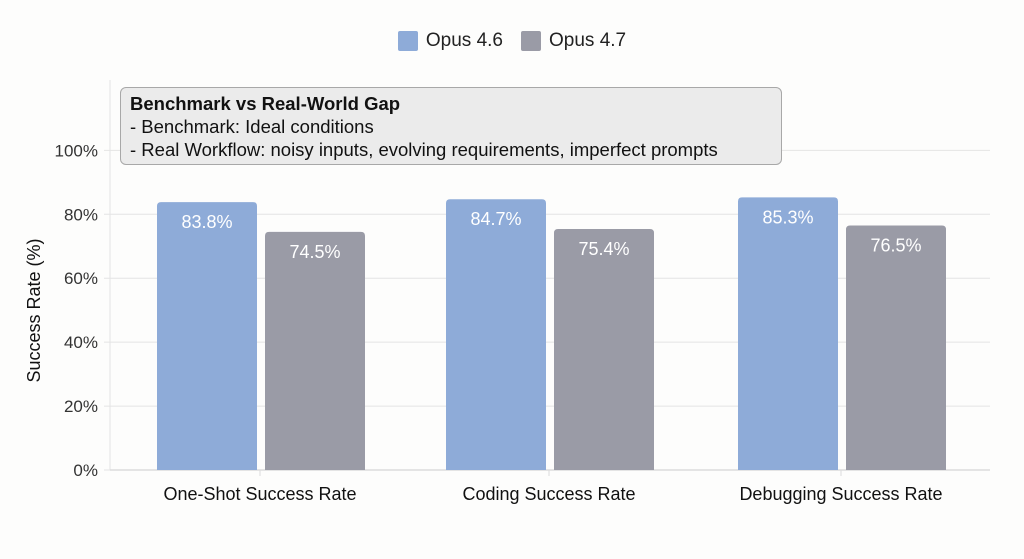  Describe the element at coordinates (840, 494) in the screenshot. I see `x-tick-label: Debugging Success Rate` at that location.